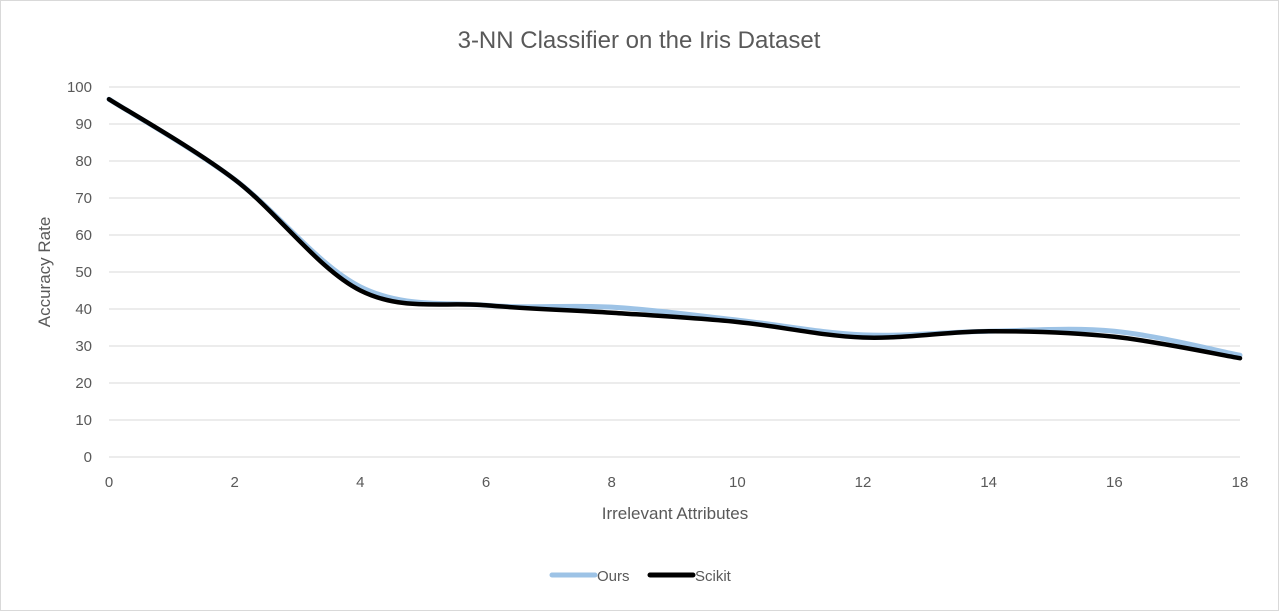  I want to click on legend-item-scikit: Scikit, so click(689, 576).